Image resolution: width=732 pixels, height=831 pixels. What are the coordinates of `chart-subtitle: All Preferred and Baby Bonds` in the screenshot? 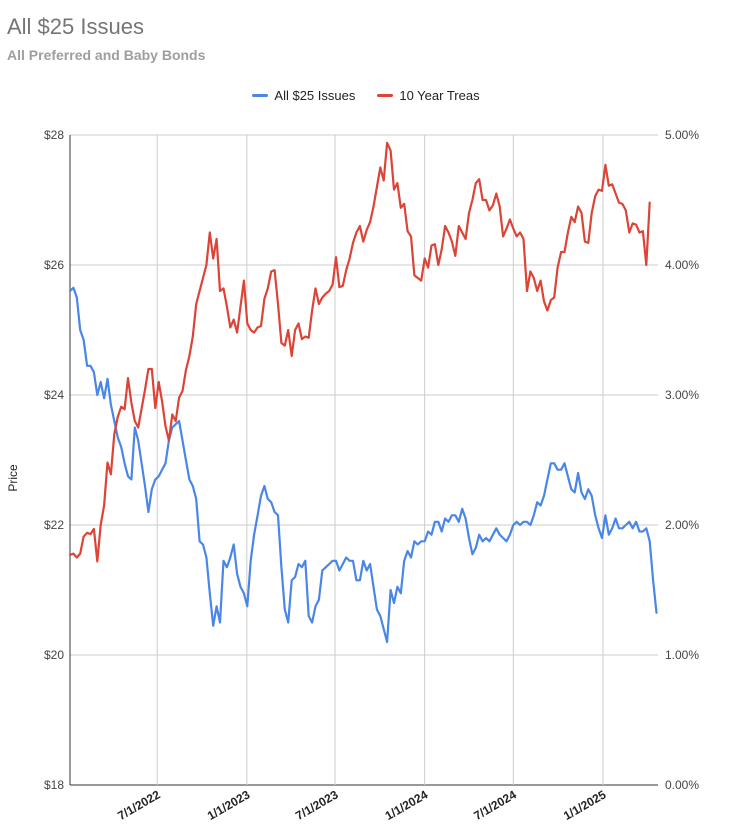 It's located at (106, 55).